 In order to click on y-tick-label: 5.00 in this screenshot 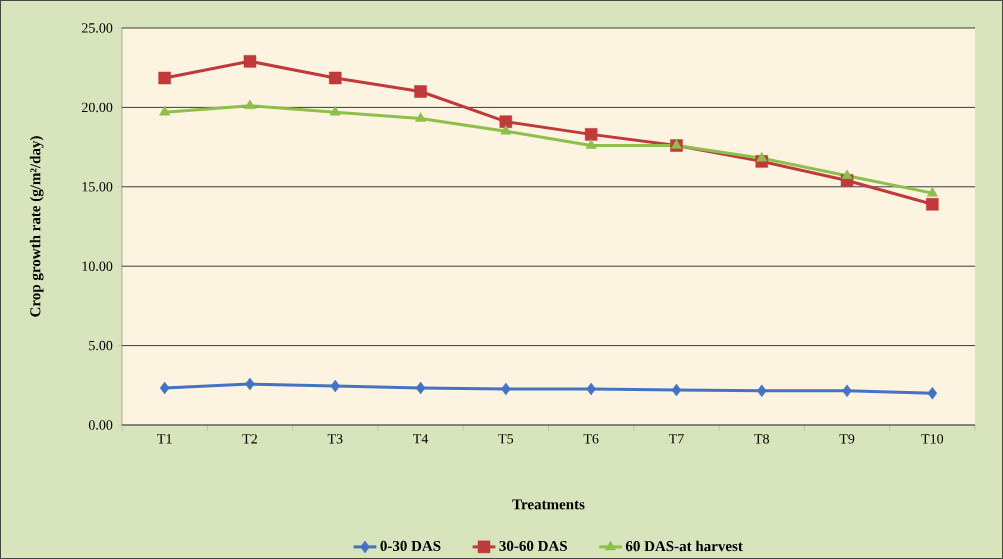, I will do `click(101, 345)`.